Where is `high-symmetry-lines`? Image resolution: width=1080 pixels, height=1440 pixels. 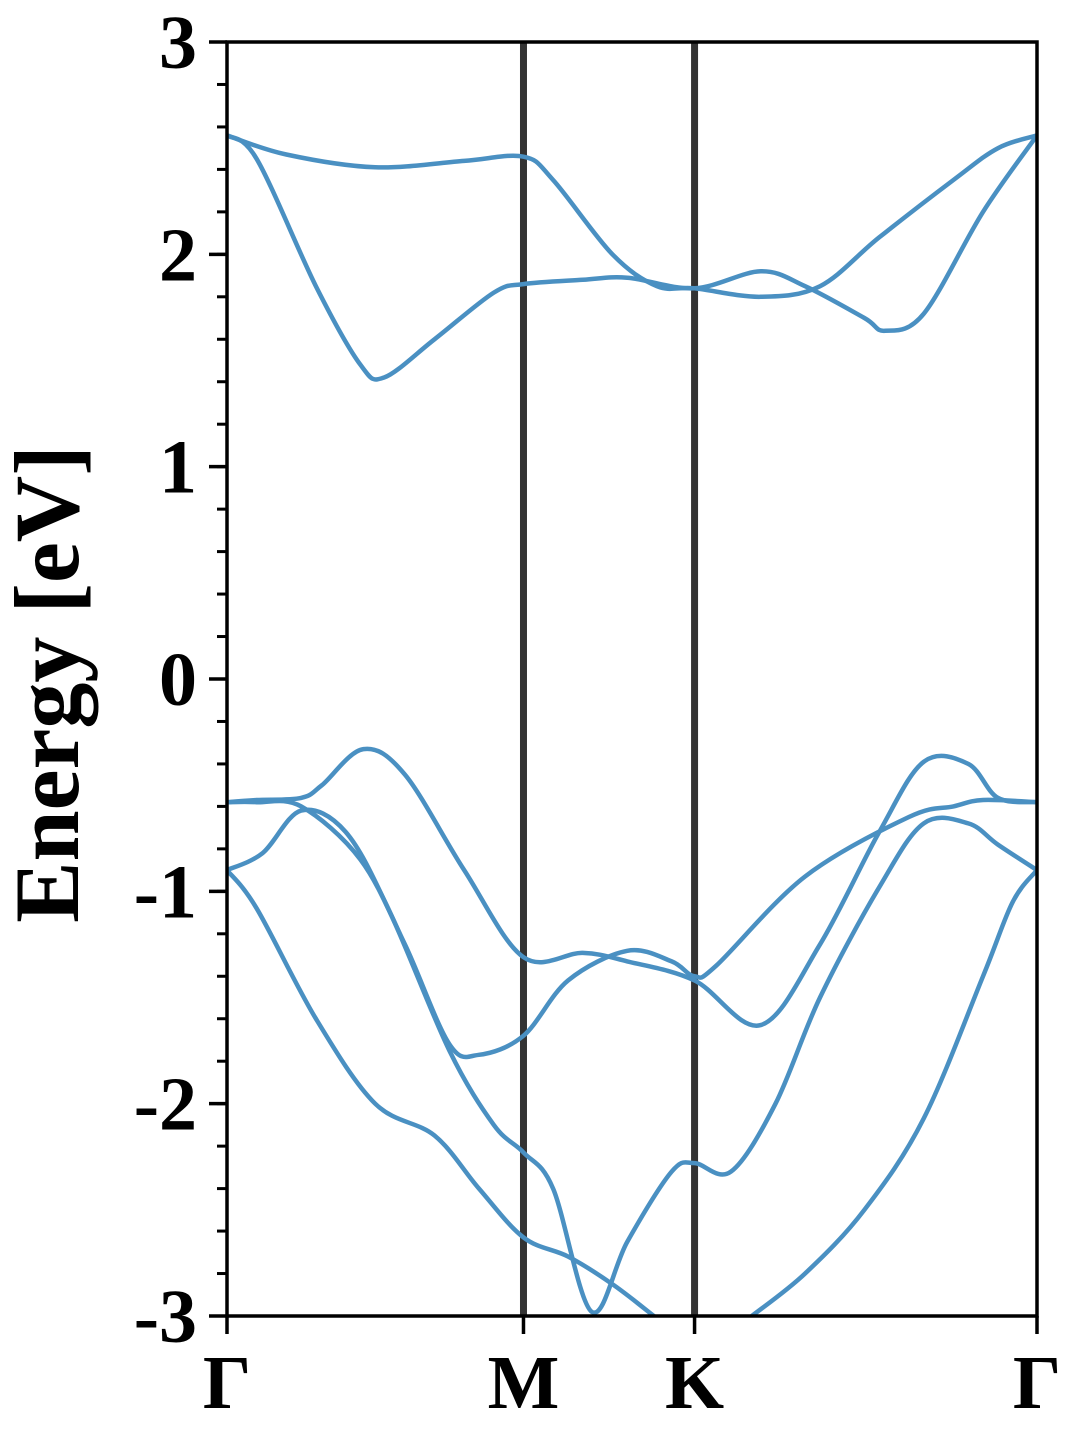
high-symmetry-lines is located at coordinates (609, 679).